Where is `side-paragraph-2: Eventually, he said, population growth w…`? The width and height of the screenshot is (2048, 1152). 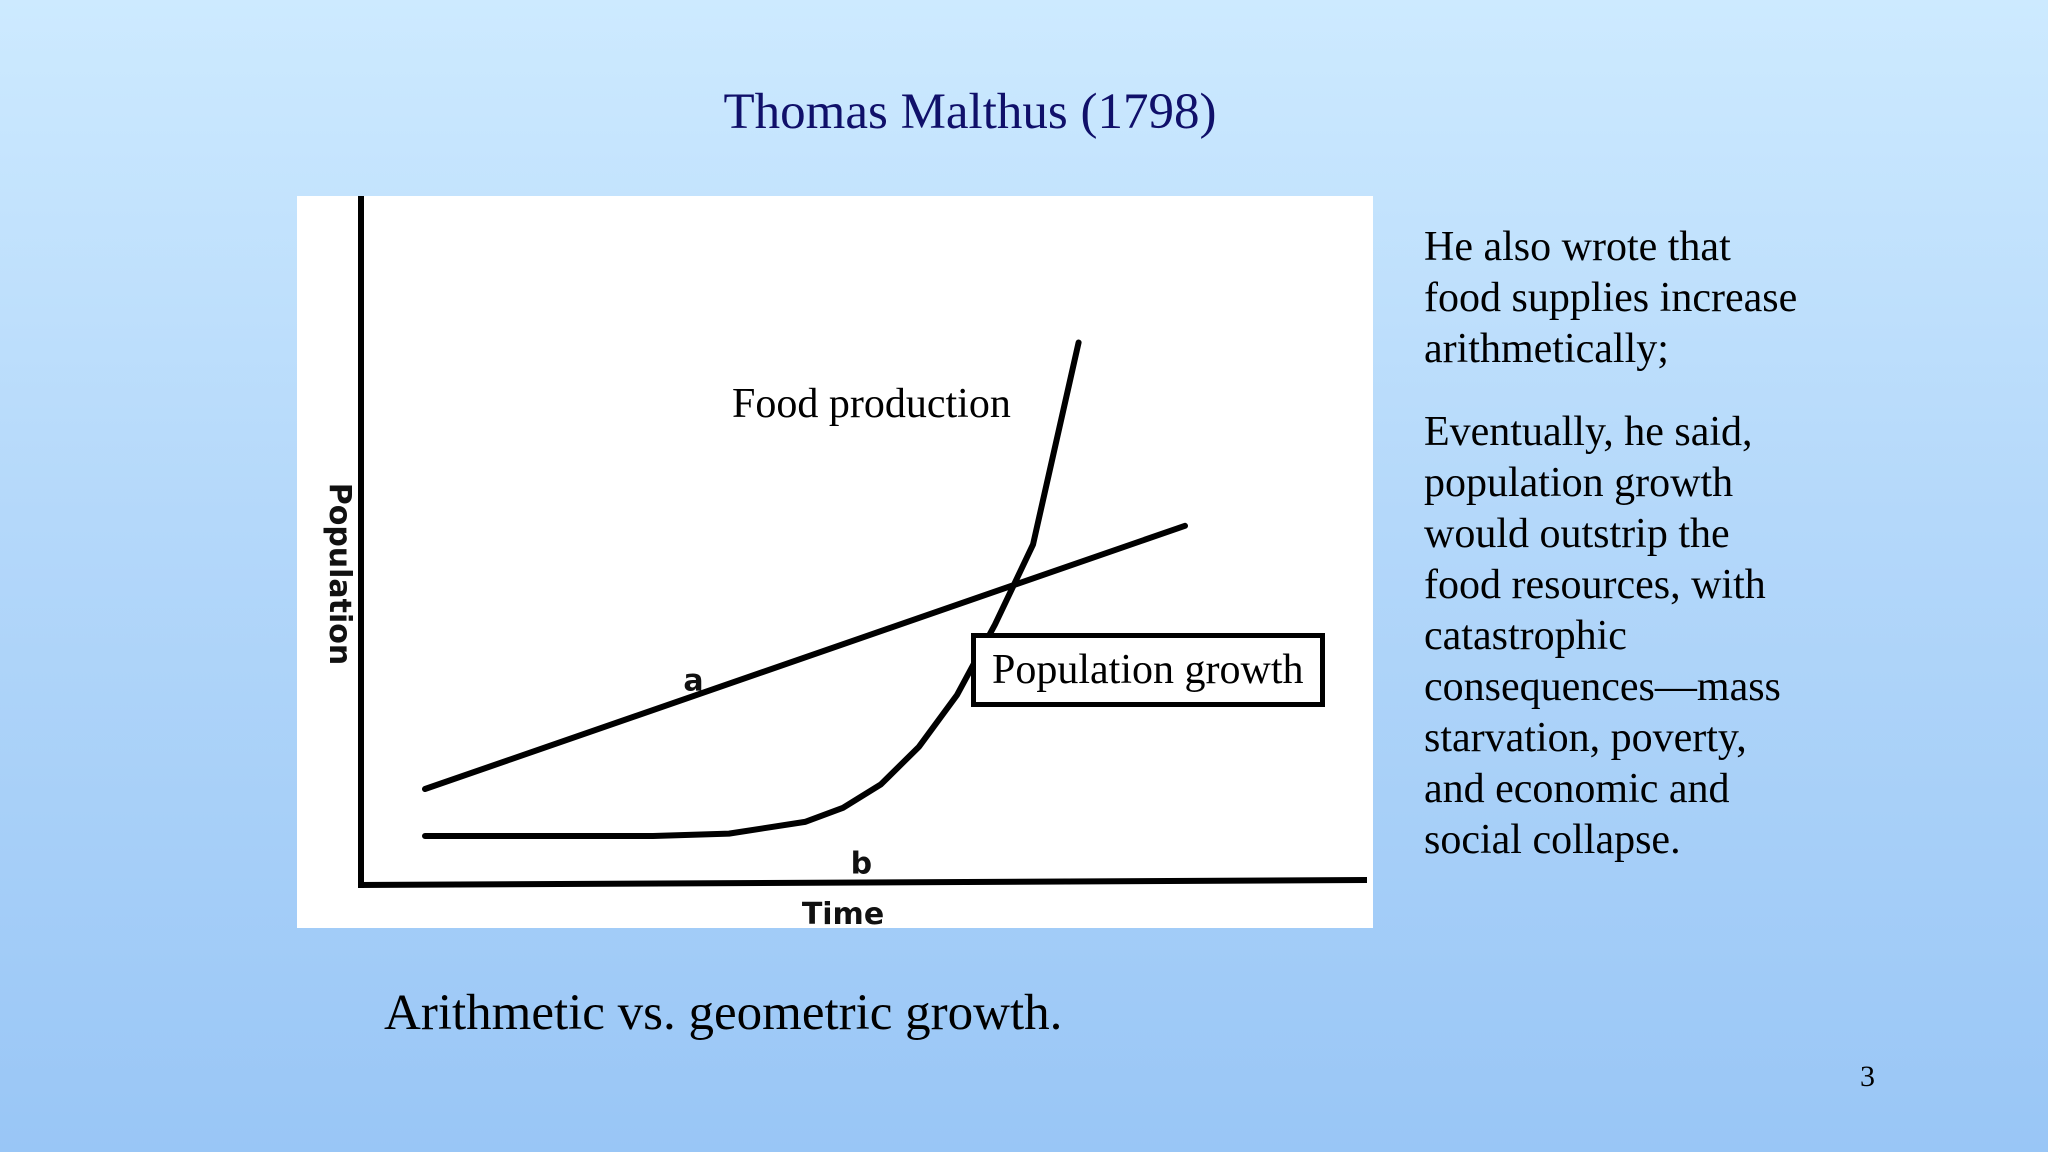
side-paragraph-2: Eventually, he said, population growth w… is located at coordinates (1602, 636).